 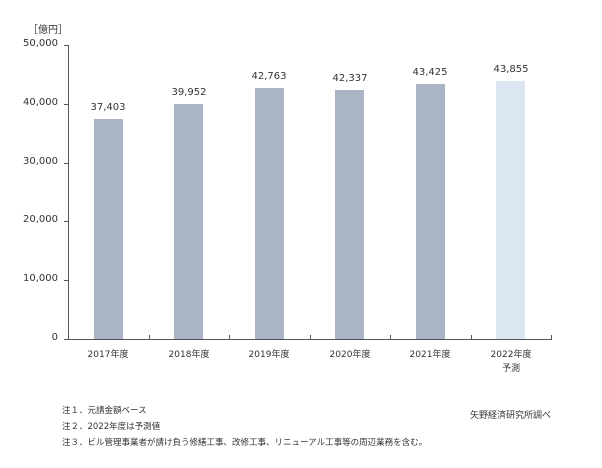 What do you see at coordinates (48, 30) in the screenshot?
I see `unit-label: ［億円］` at bounding box center [48, 30].